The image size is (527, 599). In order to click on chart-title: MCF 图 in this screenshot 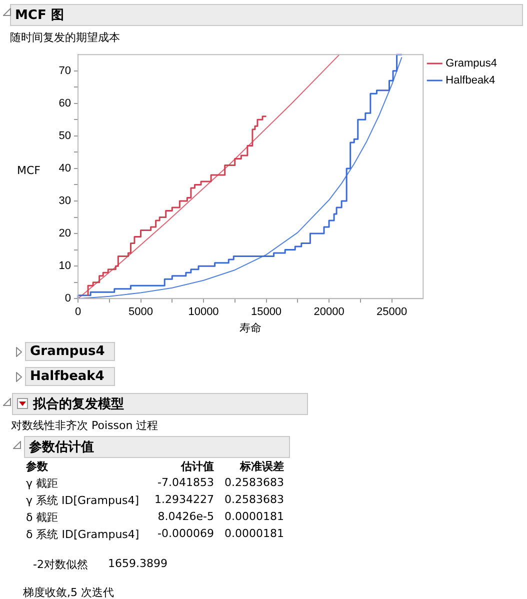, I will do `click(266, 15)`.